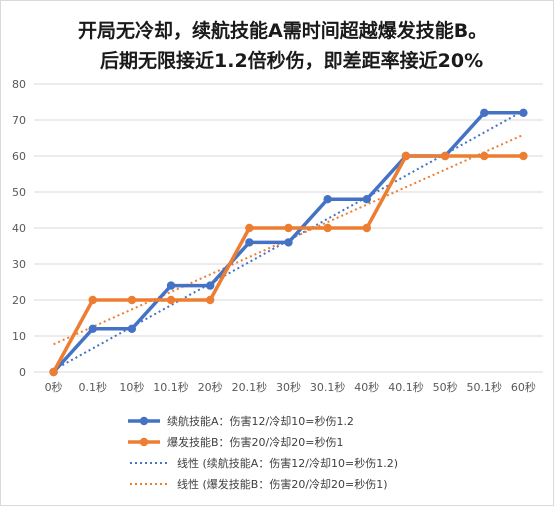 This screenshot has width=554, height=506. Describe the element at coordinates (282, 484) in the screenshot. I see `legend-label-trend-b: 线性 (爆发技能B：伤害20/冷却20=秒伤1)` at that location.